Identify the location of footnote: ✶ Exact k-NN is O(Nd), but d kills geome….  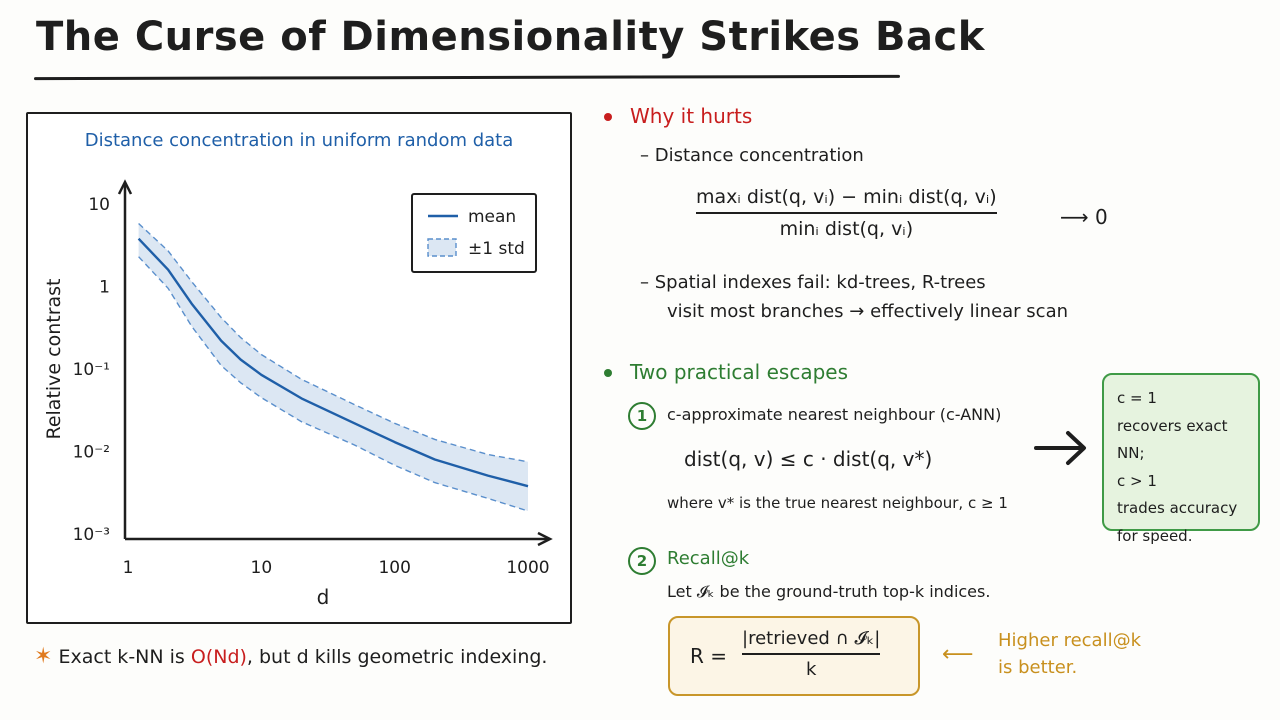
(290, 656).